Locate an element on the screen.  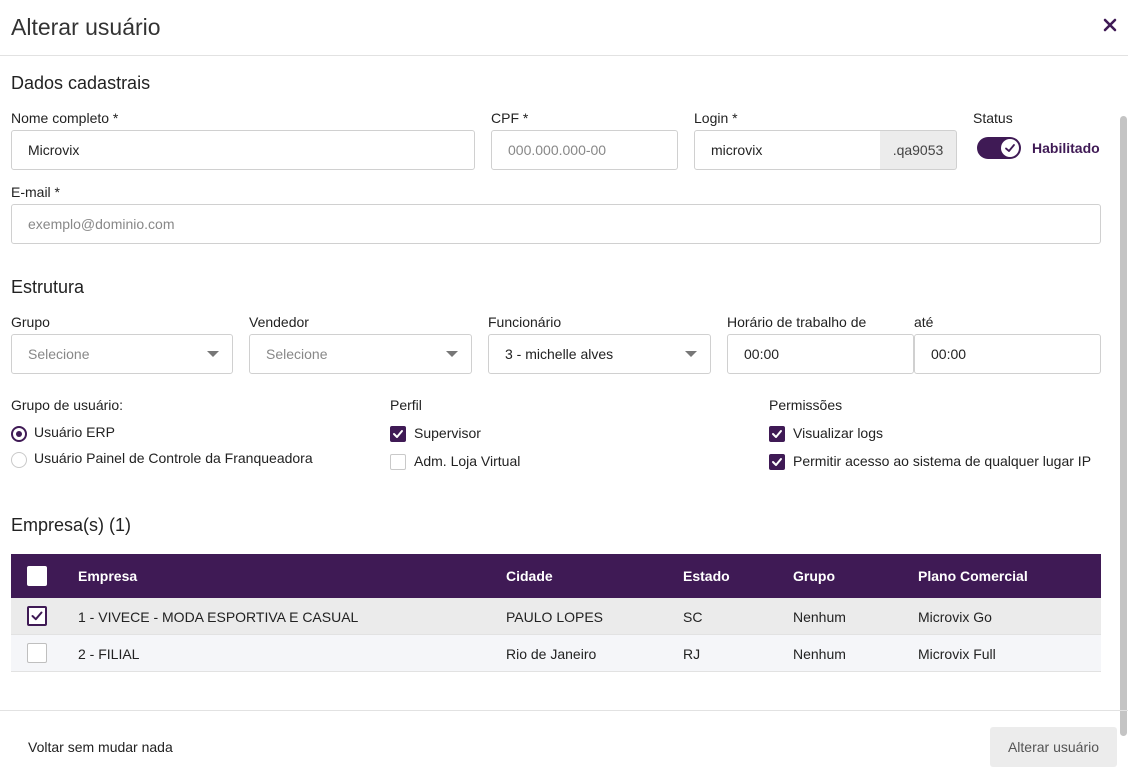
funcionario-label: Funcionário is located at coordinates (525, 322).